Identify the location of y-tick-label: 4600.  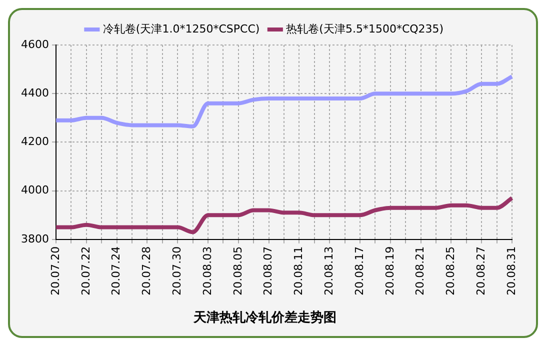
(34, 44).